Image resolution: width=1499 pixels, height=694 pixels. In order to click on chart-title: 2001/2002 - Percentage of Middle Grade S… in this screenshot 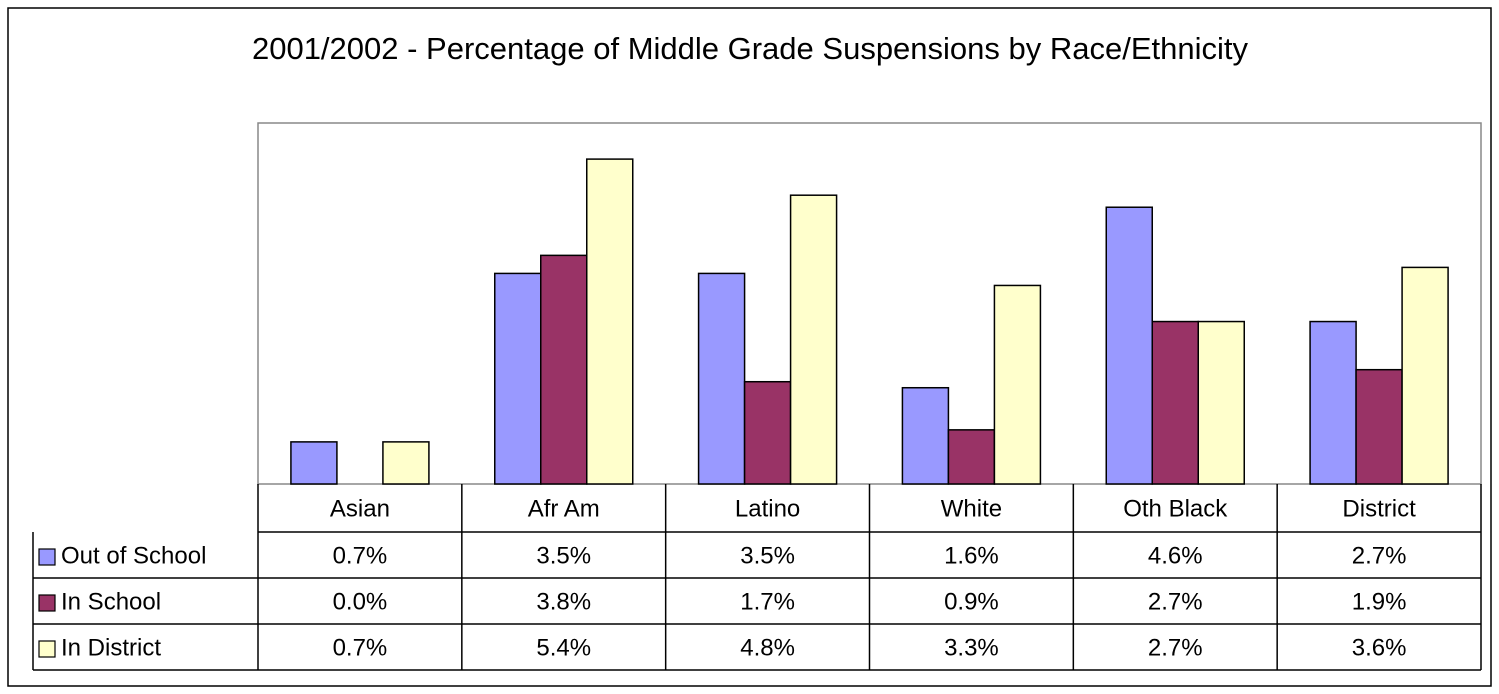, I will do `click(750, 48)`.